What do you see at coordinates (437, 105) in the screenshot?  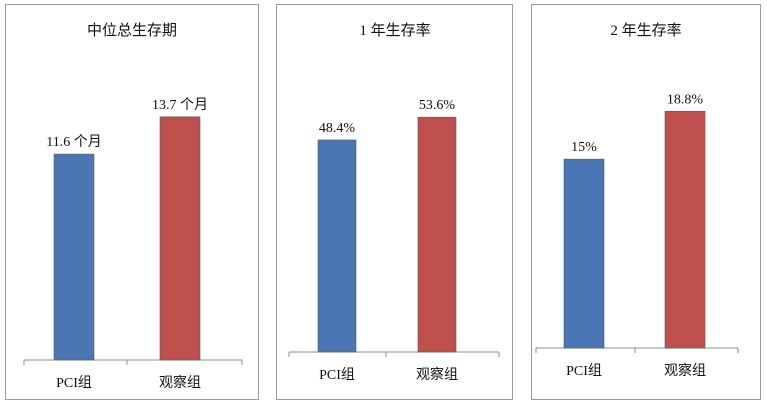 I see `data-label: 53.6%` at bounding box center [437, 105].